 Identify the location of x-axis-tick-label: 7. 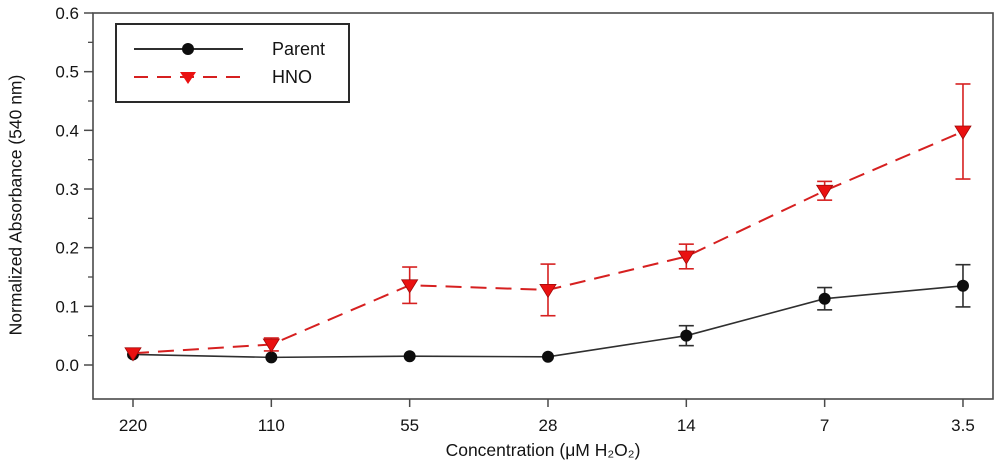
(824, 425).